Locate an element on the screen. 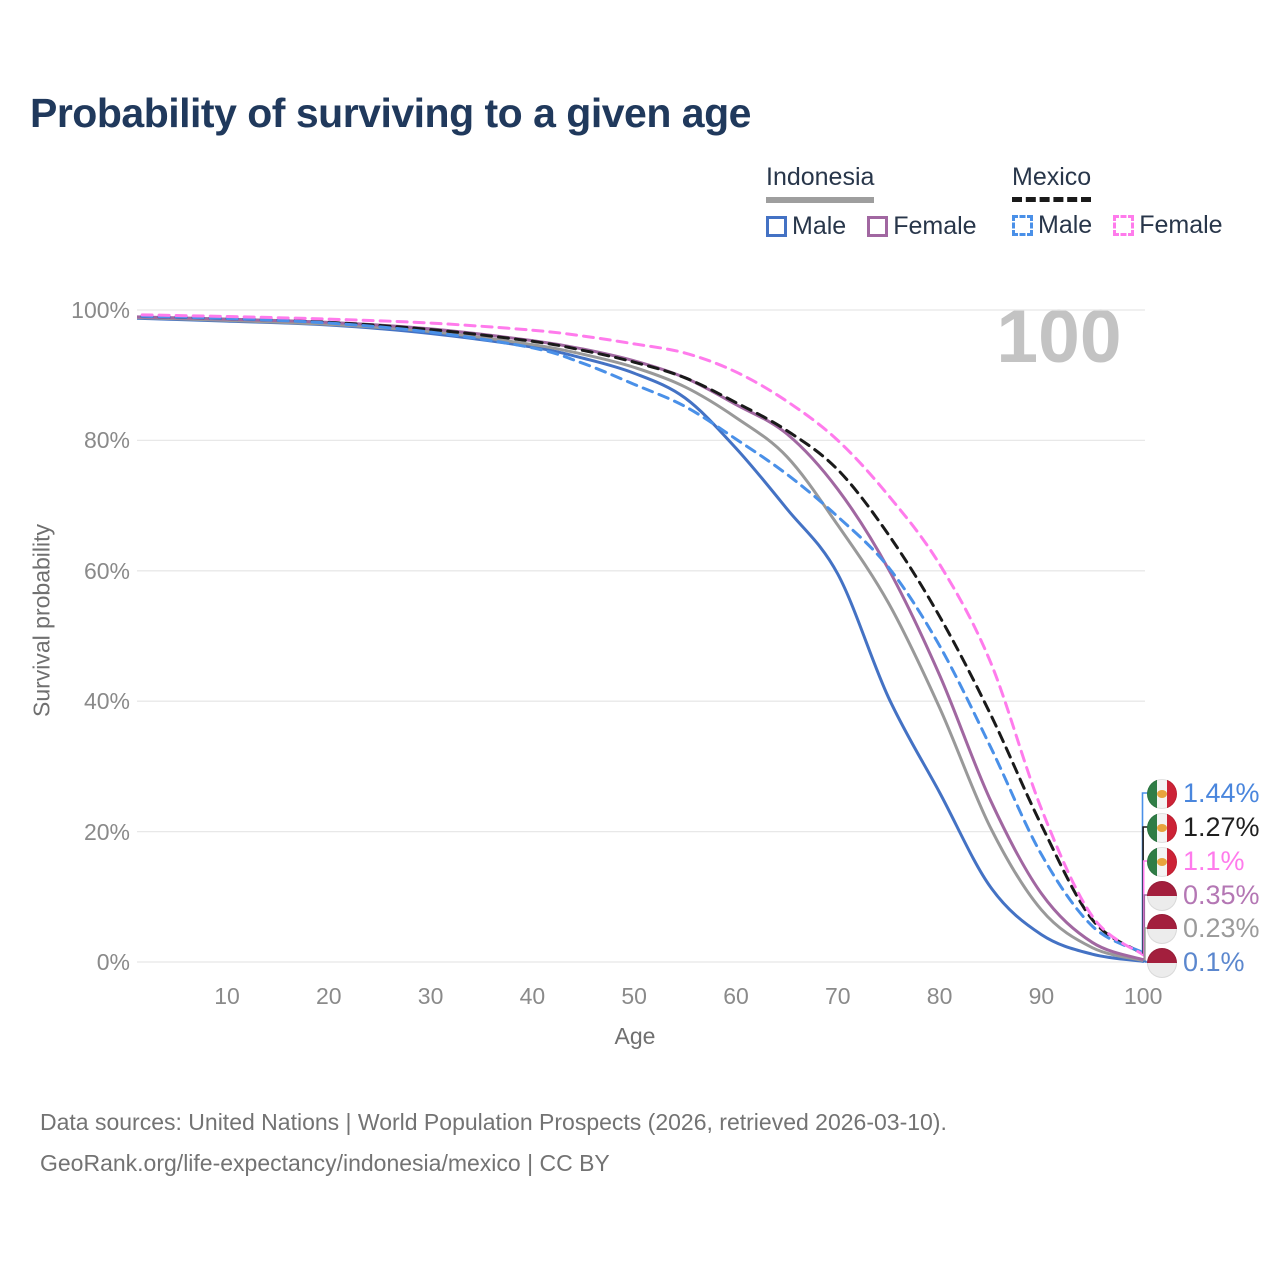  end-label-indonesia-male: 0.1% is located at coordinates (1196, 962).